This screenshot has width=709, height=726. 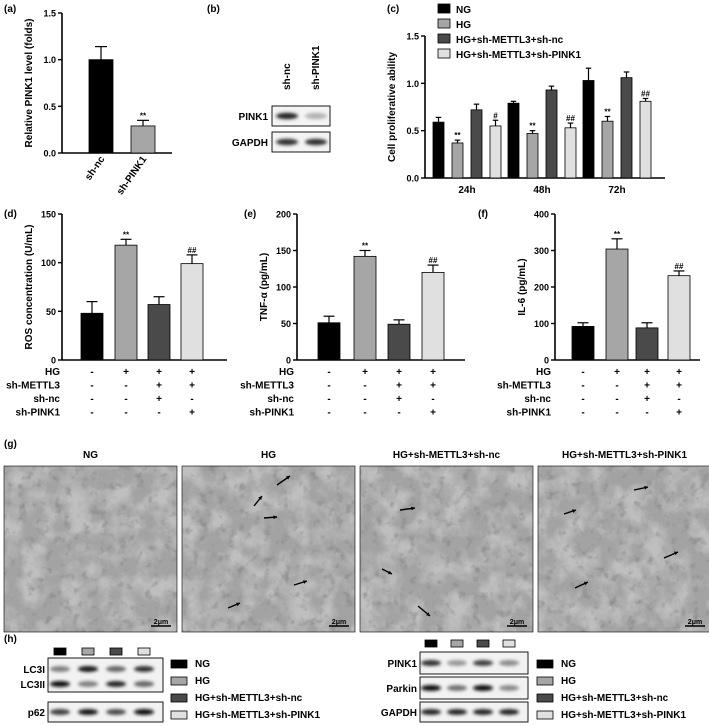 What do you see at coordinates (132, 175) in the screenshot?
I see `chart-a-category-label: sh-PINK1` at bounding box center [132, 175].